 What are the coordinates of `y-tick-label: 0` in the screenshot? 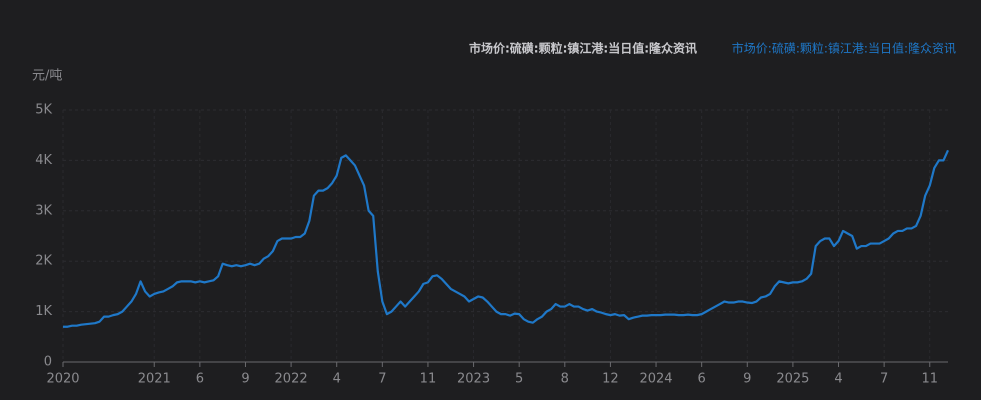 It's located at (48, 362).